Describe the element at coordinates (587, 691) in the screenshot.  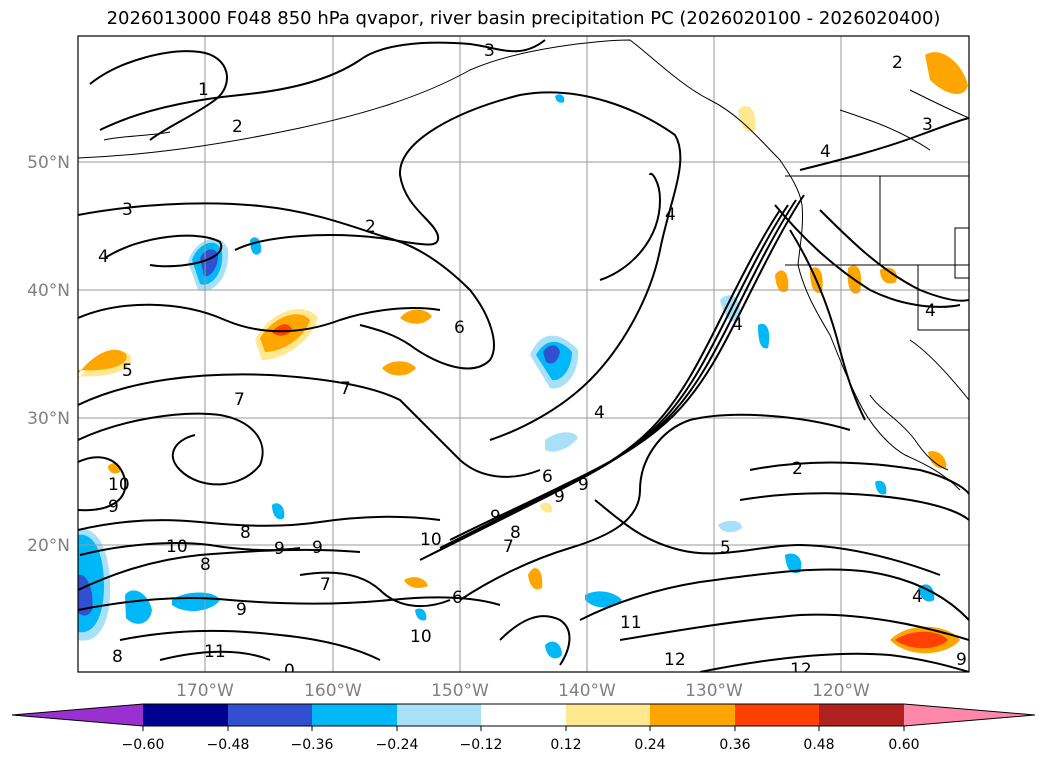
I see `lon-label: 140°W` at that location.